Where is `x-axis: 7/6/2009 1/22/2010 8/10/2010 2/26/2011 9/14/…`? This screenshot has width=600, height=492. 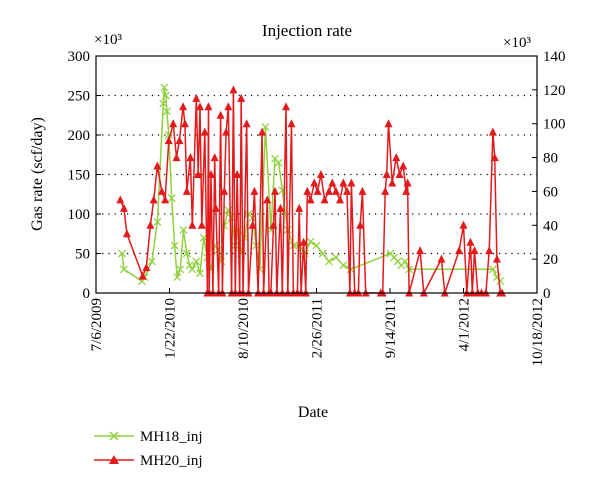
x-axis: 7/6/2009 1/22/2010 8/10/2010 2/26/2011 9/14/… is located at coordinates (317, 327).